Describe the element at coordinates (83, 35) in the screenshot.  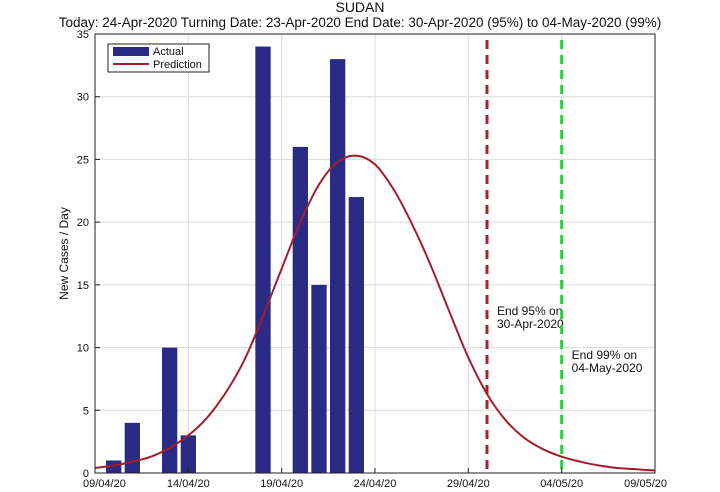
I see `y-tick-label-7: 35` at that location.